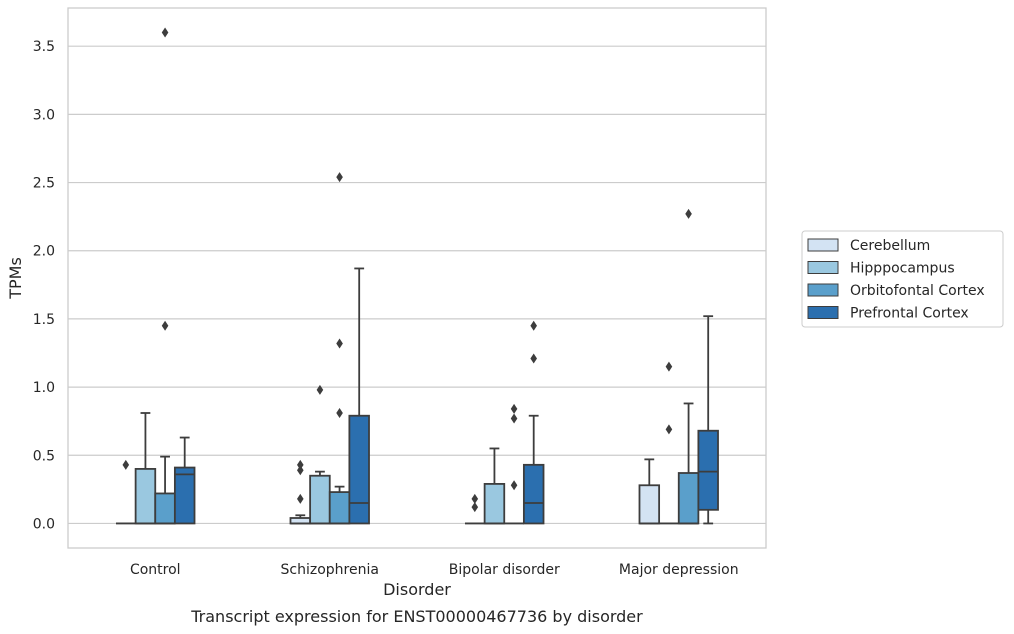 The height and width of the screenshot is (634, 1014). Describe the element at coordinates (909, 314) in the screenshot. I see `legend-label: Prefrontal Cortex` at that location.